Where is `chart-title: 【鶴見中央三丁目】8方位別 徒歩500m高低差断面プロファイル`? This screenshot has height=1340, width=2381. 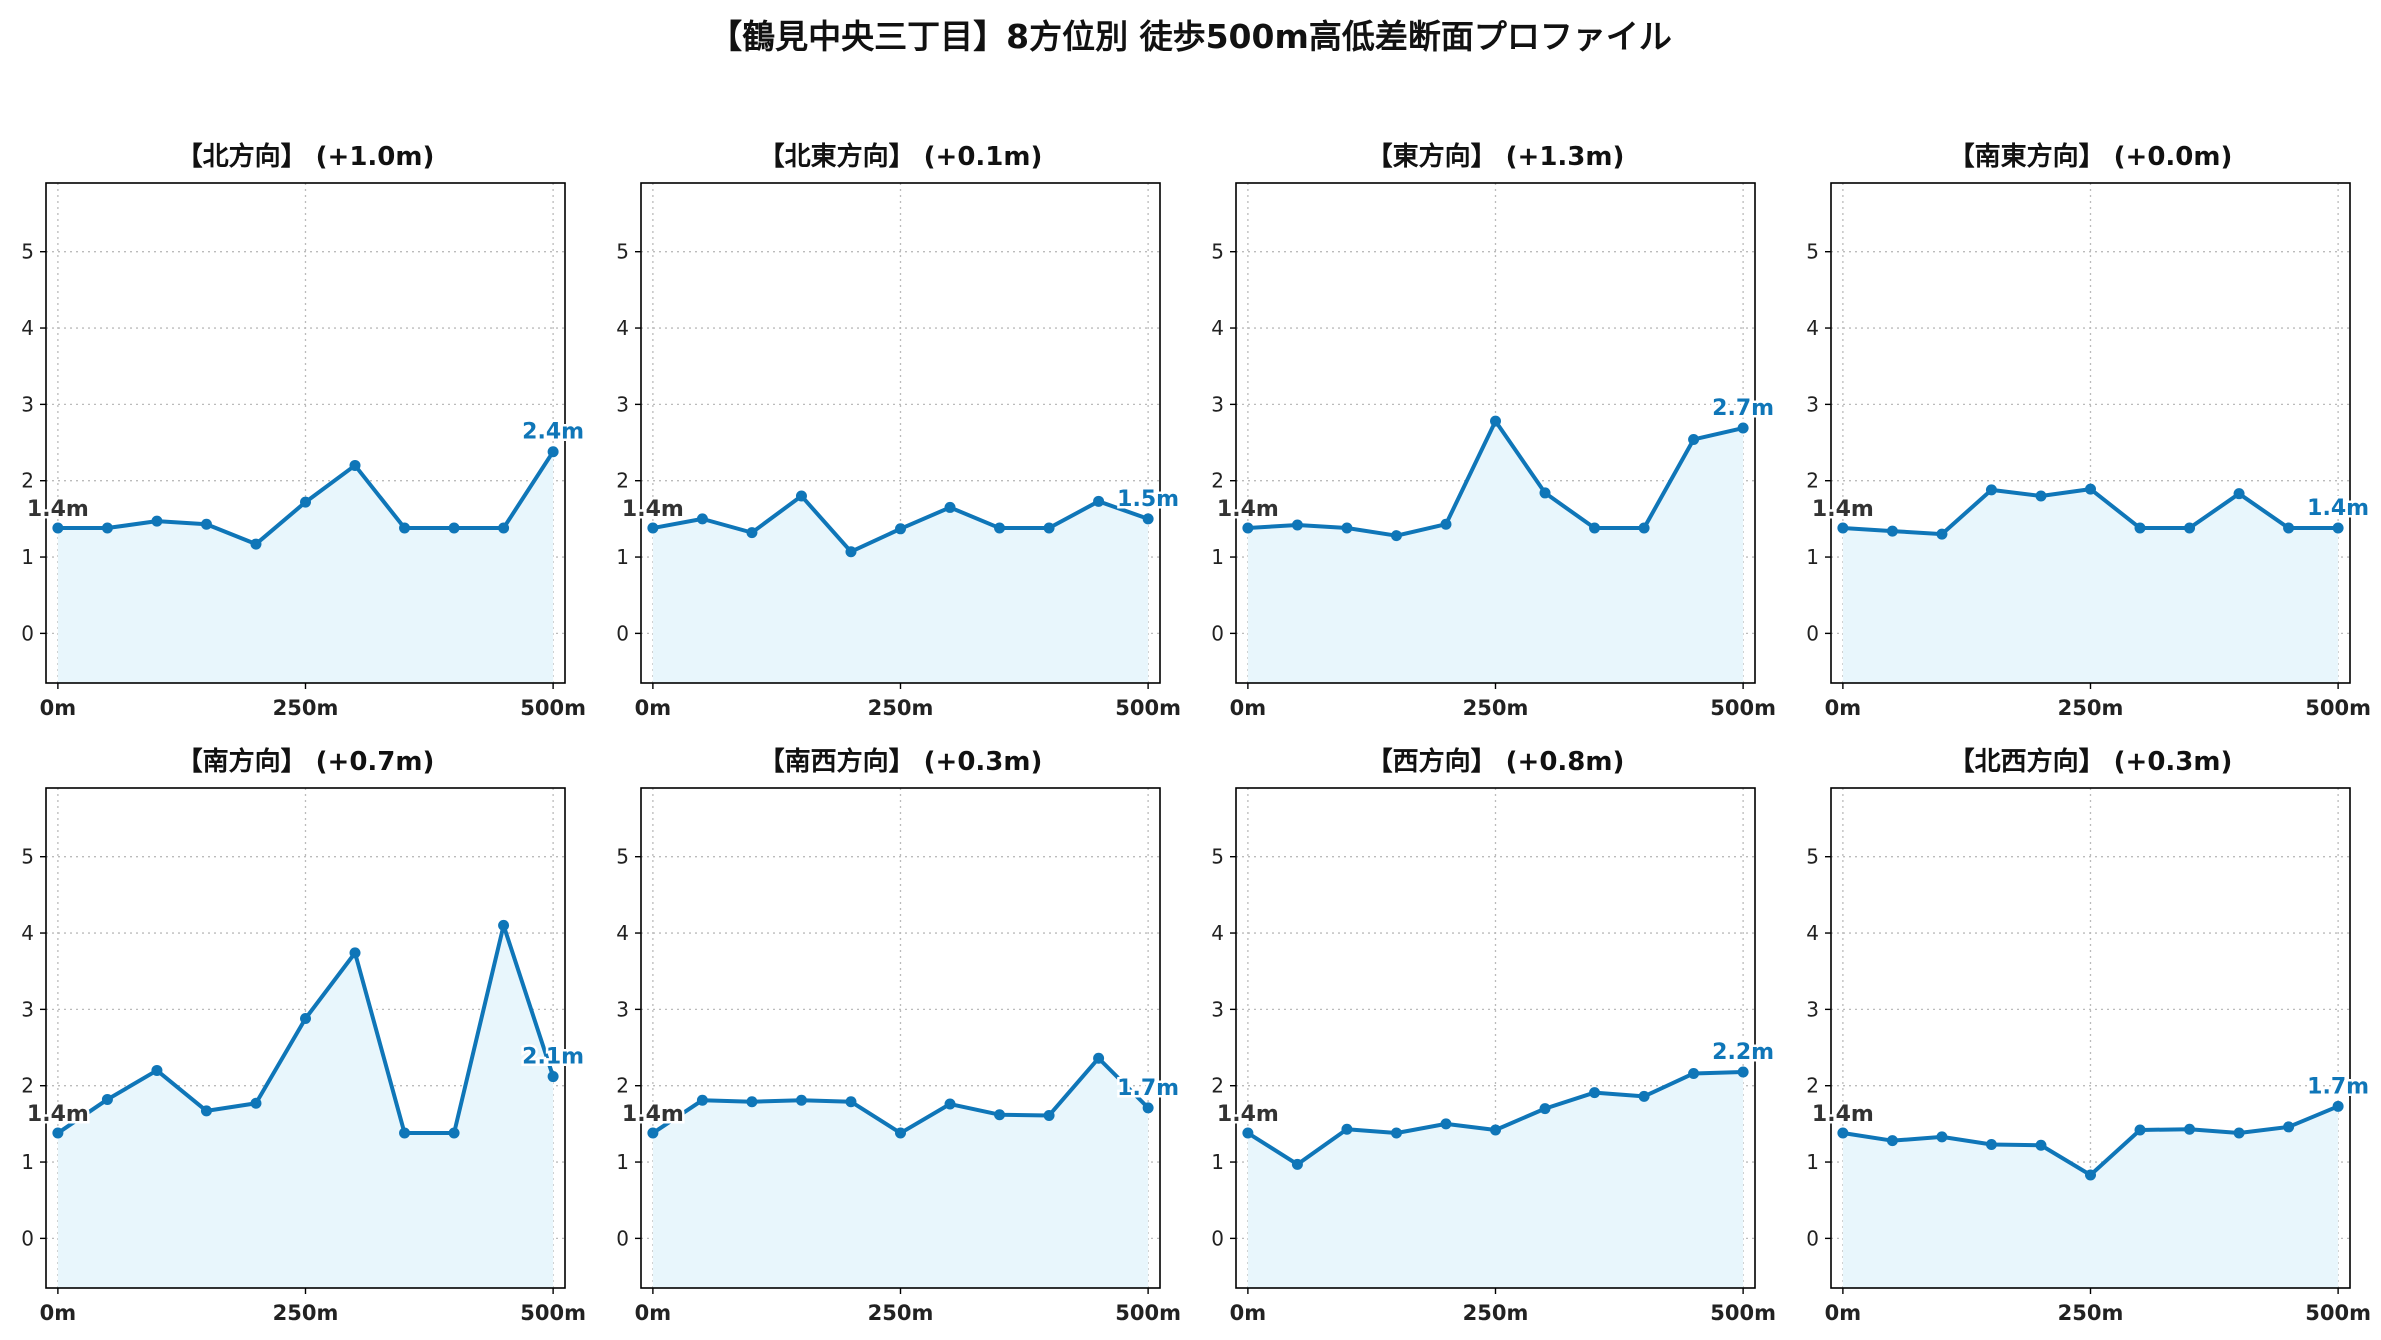 chart-title: 【鶴見中央三丁目】8方位別 徒歩500m高低差断面プロファイル is located at coordinates (1190, 36).